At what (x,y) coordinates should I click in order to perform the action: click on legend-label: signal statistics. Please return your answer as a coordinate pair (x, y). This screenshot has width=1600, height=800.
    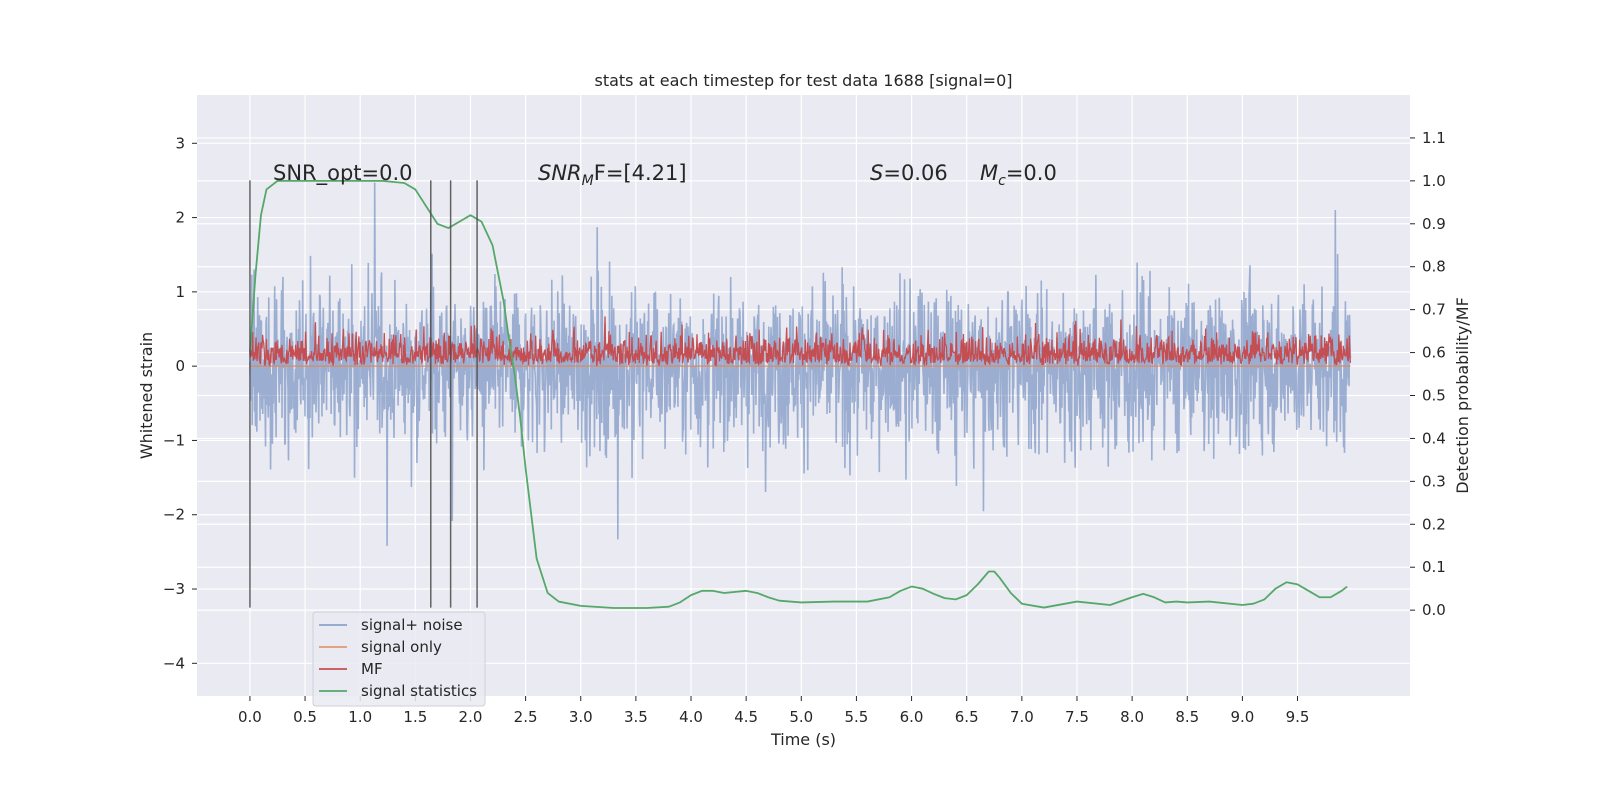
    Looking at the image, I should click on (419, 691).